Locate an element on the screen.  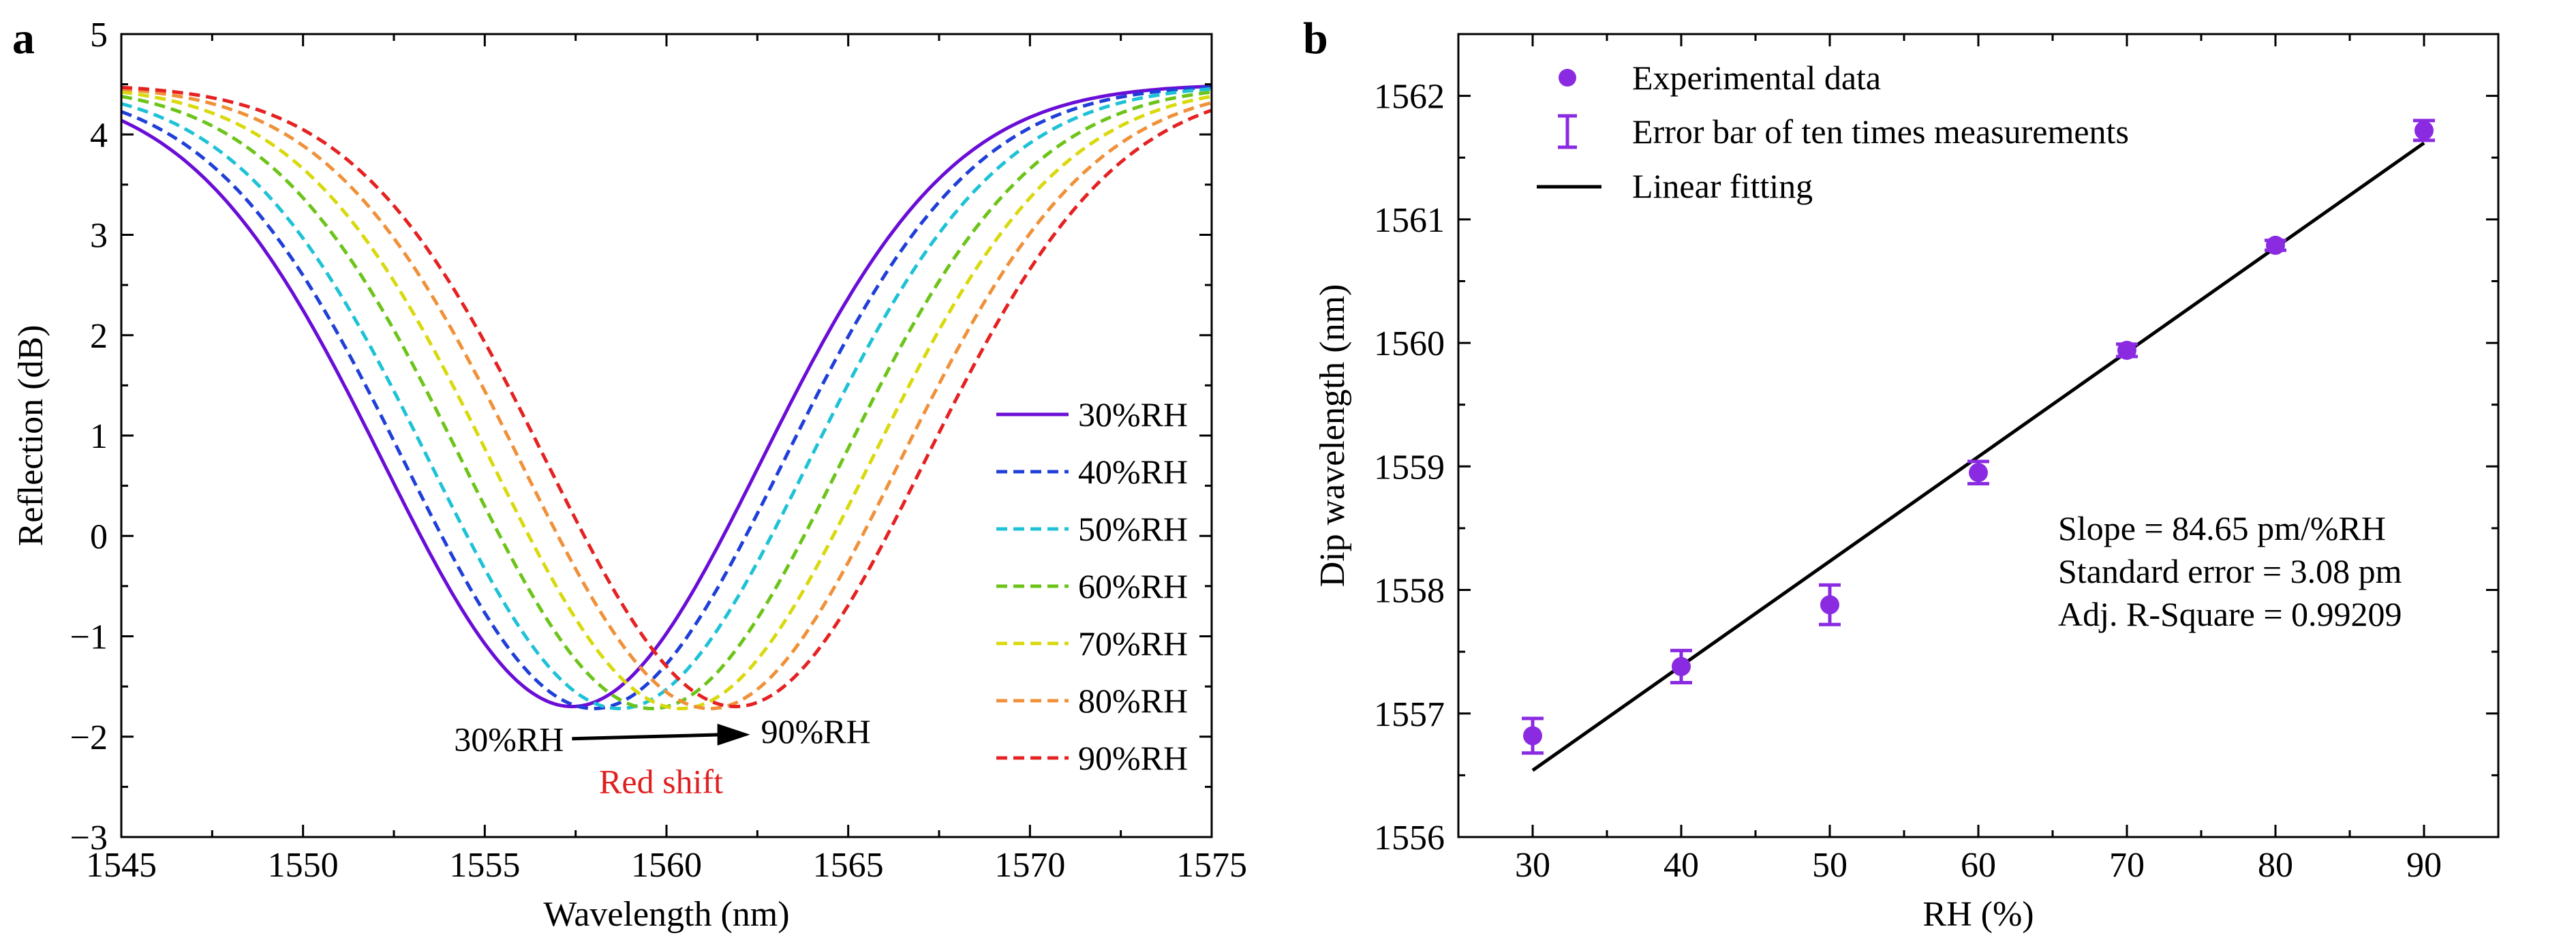
x-tick-label: 1555 is located at coordinates (484, 865).